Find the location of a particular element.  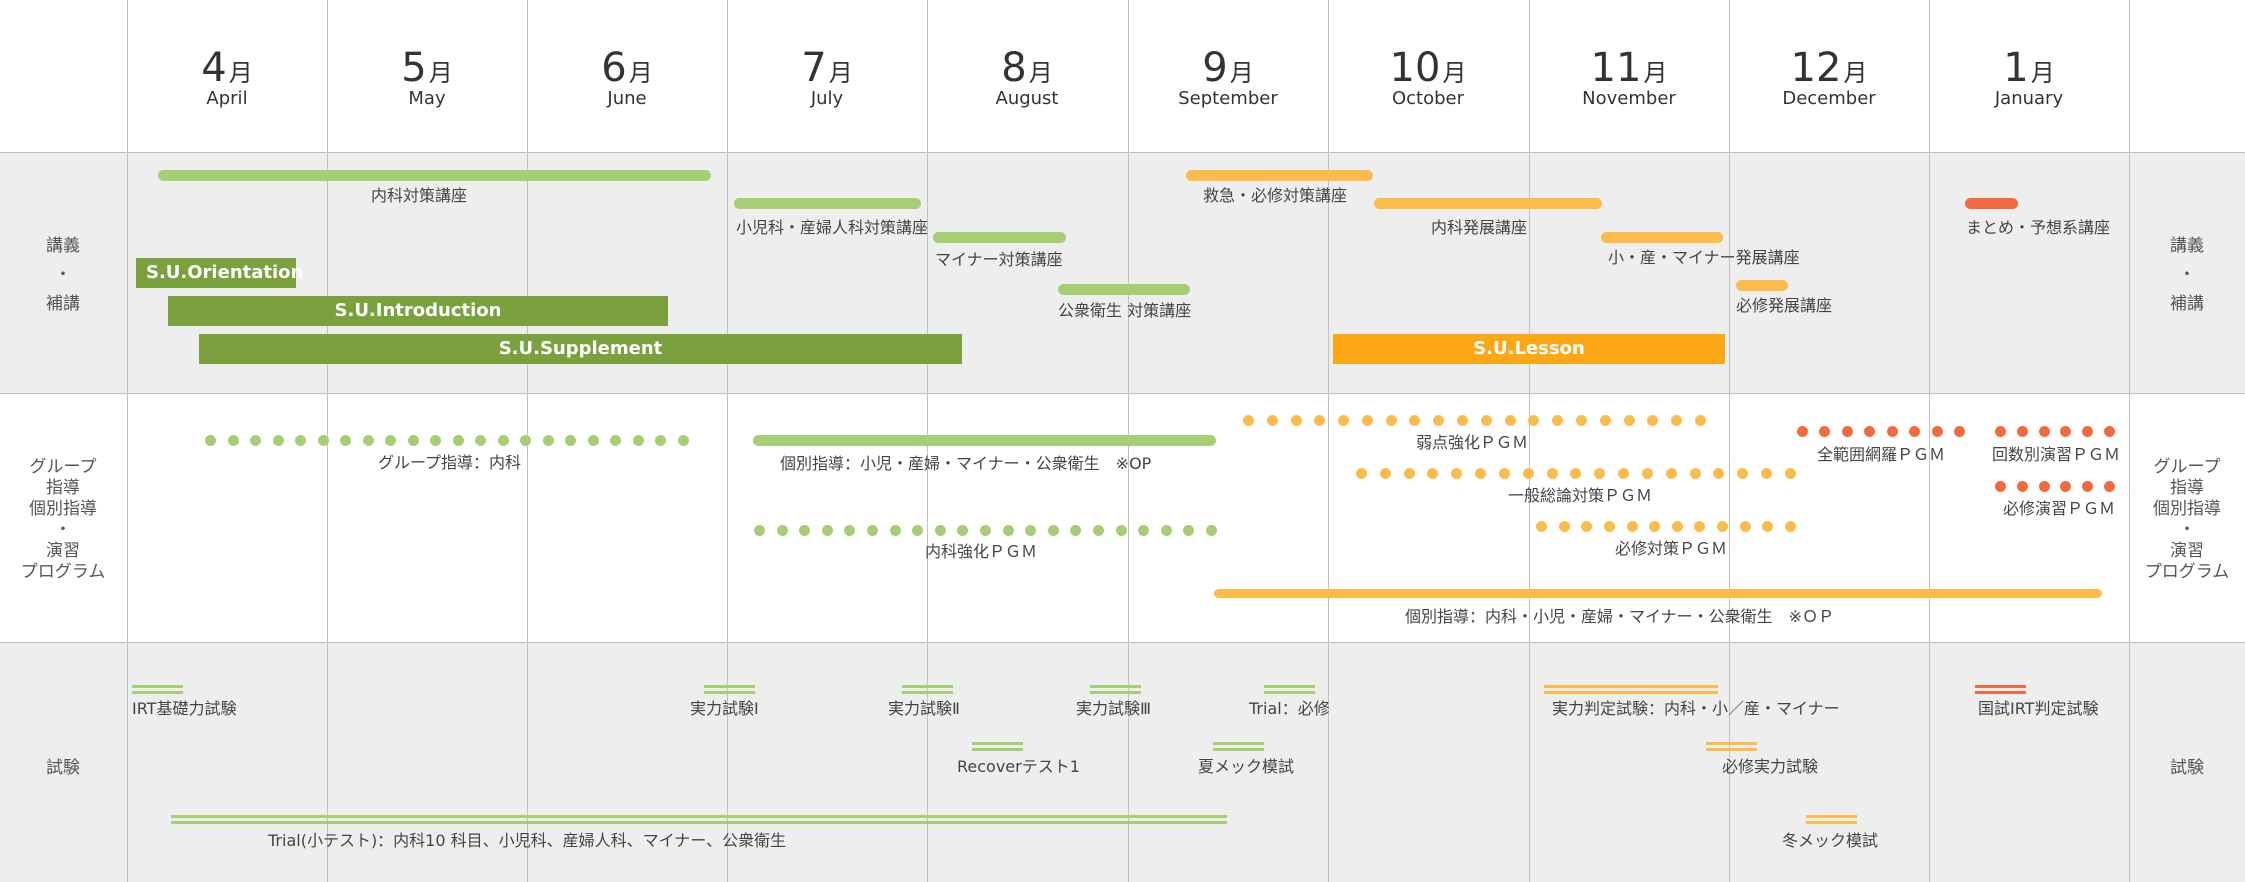

row-label-line: 個別指導 is located at coordinates (2187, 509).